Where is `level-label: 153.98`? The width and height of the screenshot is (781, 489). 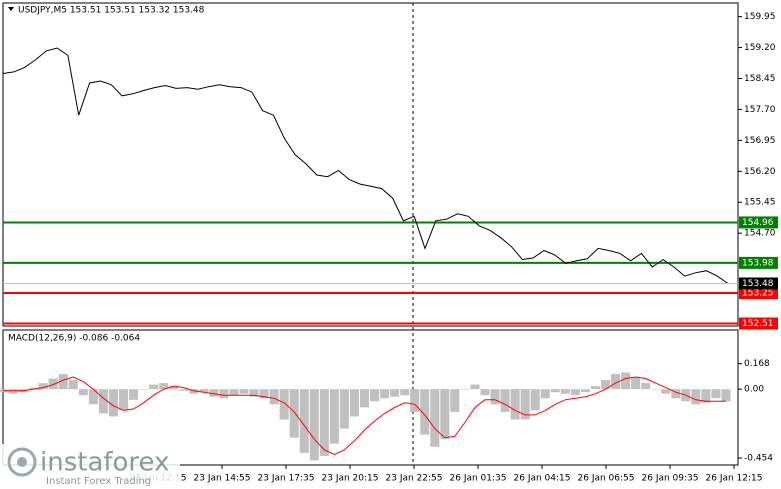
level-label: 153.98 is located at coordinates (758, 263).